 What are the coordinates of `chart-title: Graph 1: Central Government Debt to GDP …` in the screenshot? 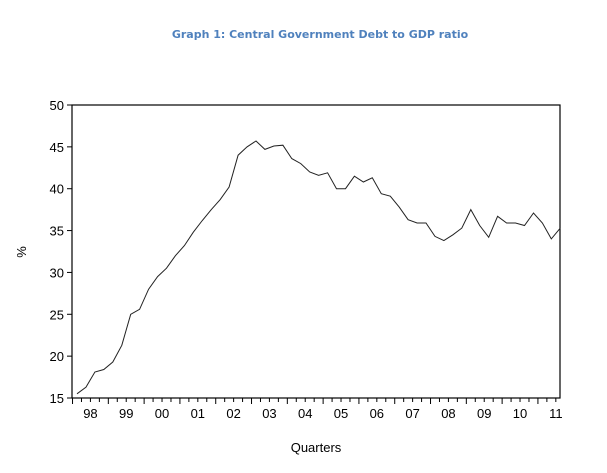 It's located at (320, 34).